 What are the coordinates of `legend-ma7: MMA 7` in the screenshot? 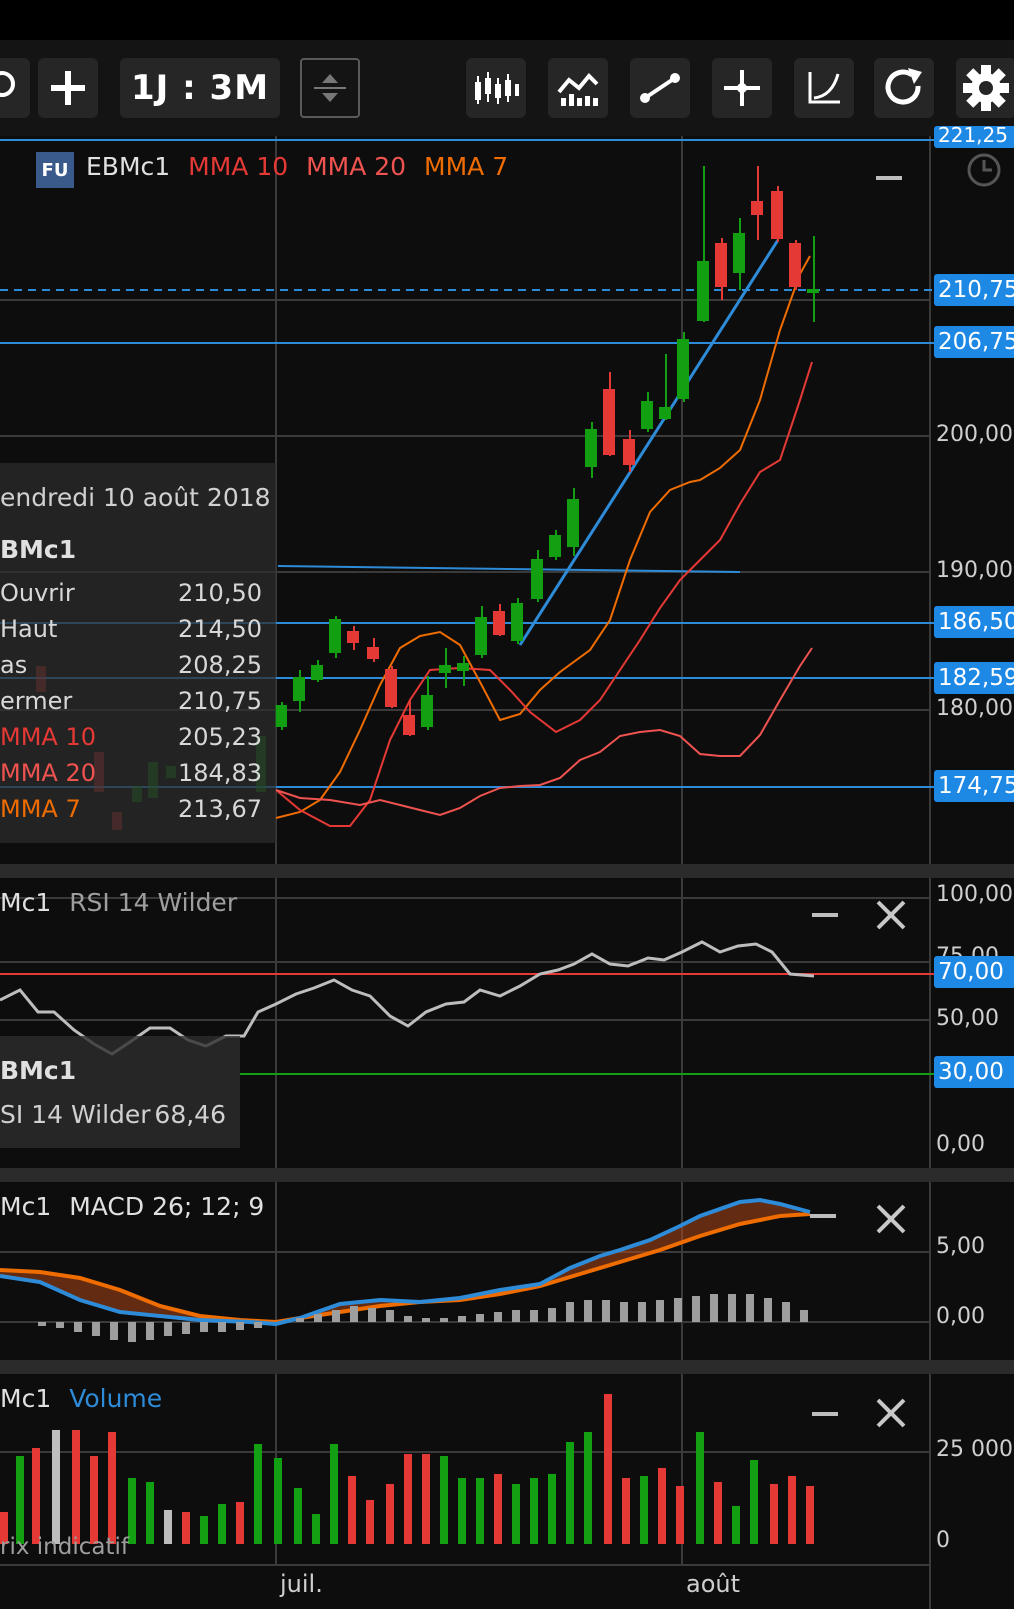 It's located at (466, 166).